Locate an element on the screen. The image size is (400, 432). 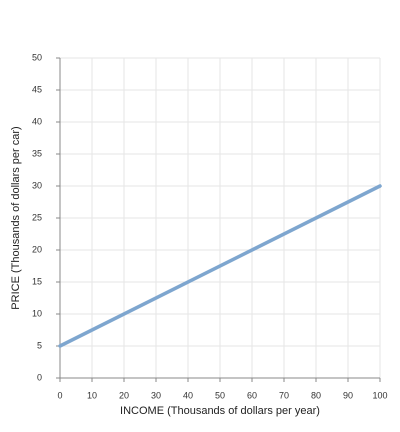
y-axis-label: PRICE (Thousands of dollars per car) is located at coordinates (16, 217).